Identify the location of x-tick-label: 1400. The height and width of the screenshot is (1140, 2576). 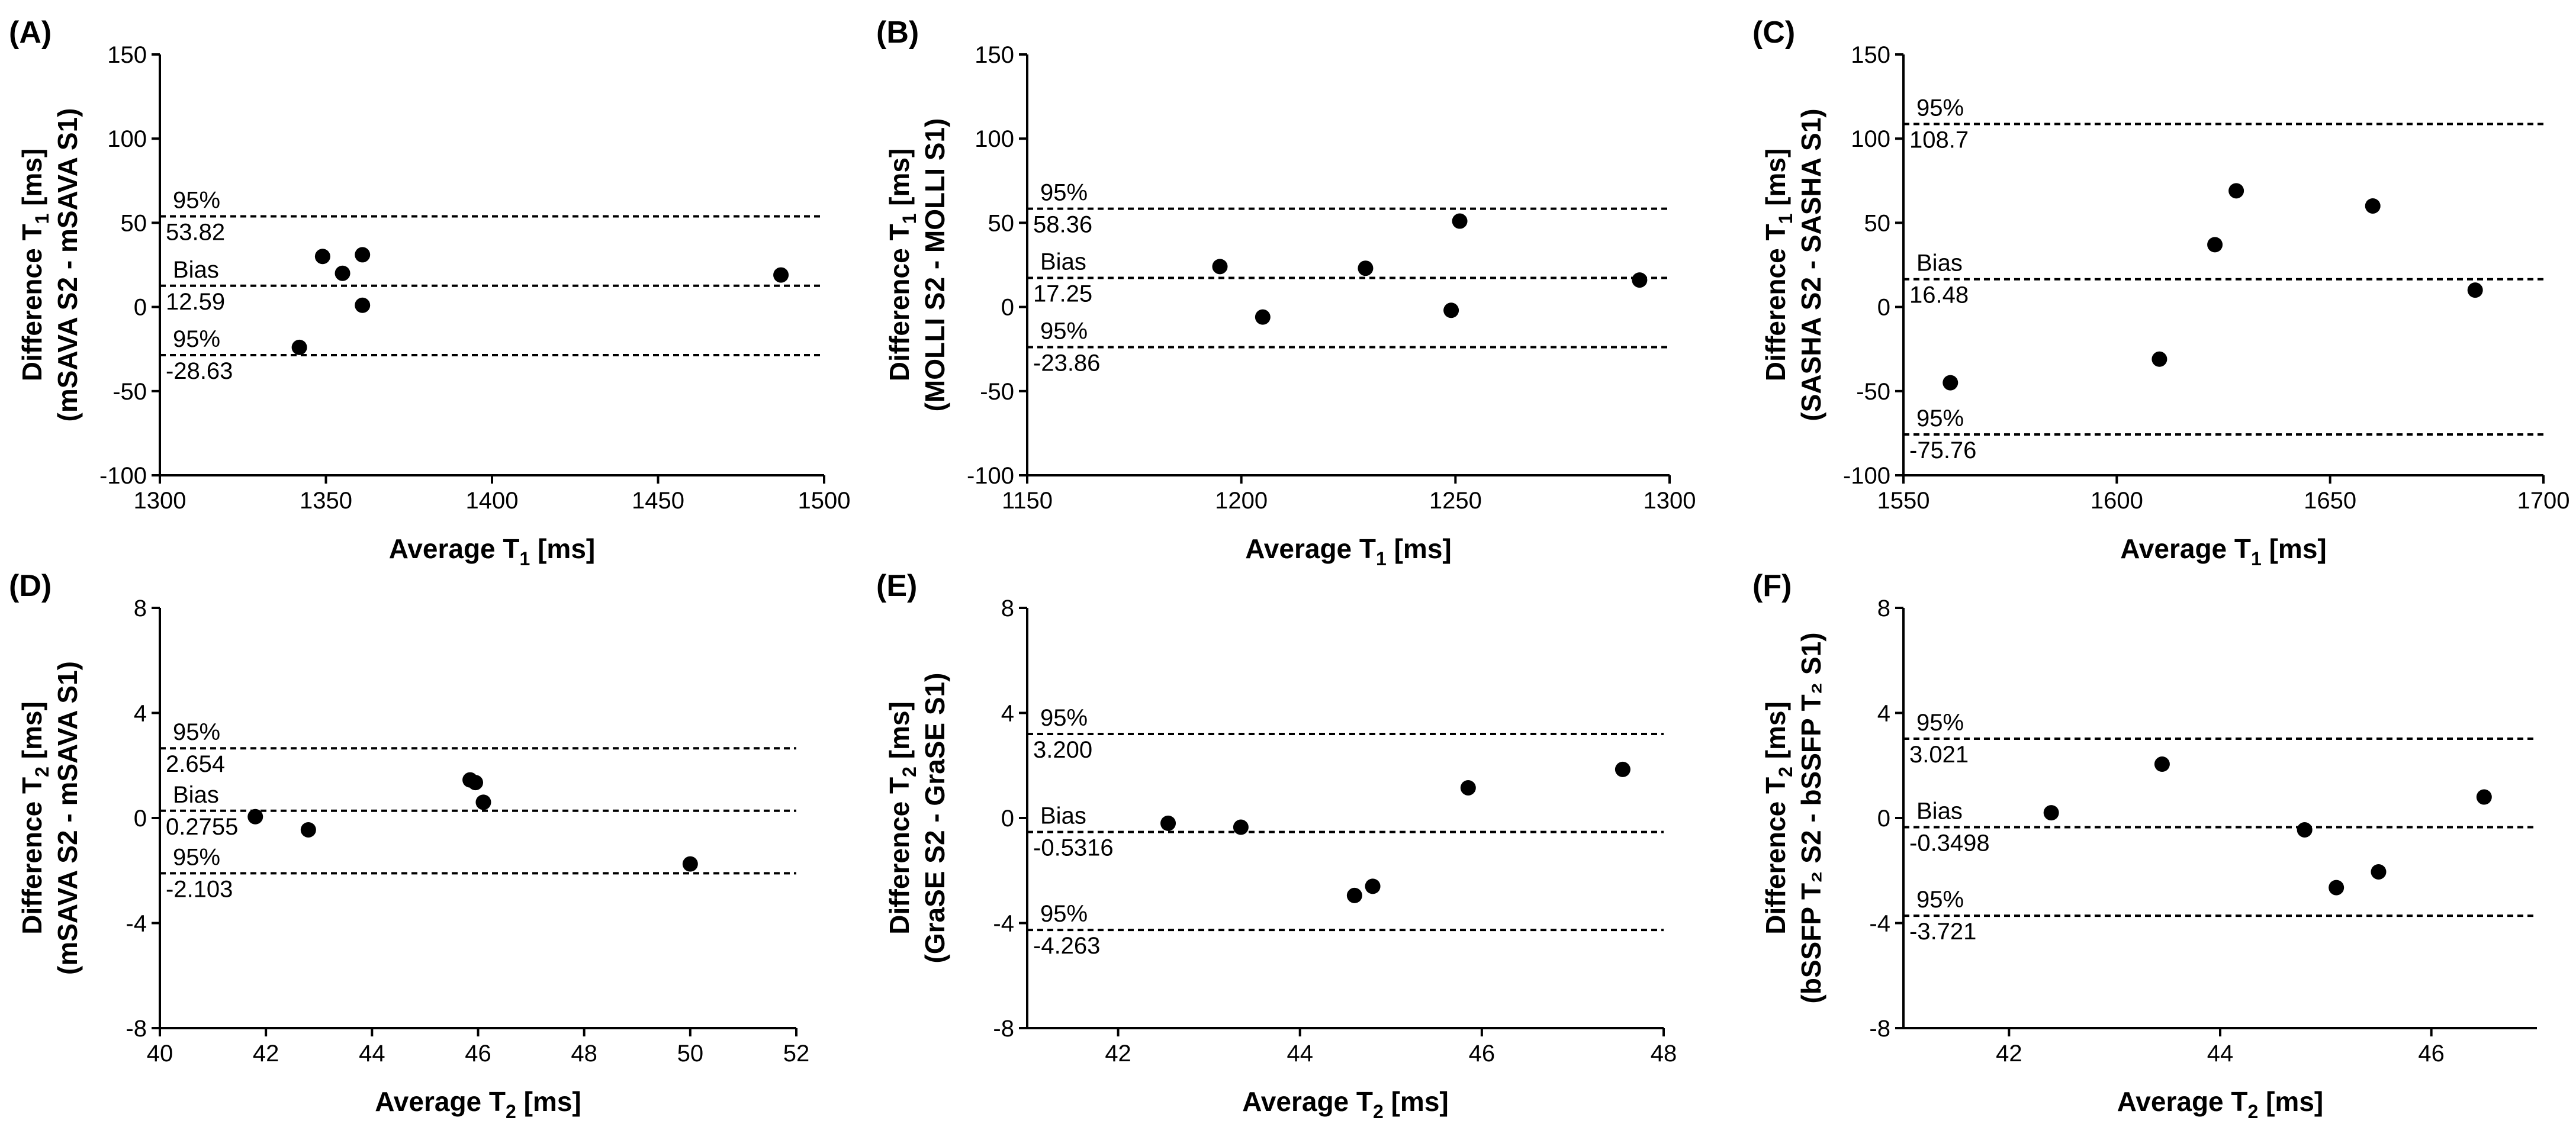
(493, 501).